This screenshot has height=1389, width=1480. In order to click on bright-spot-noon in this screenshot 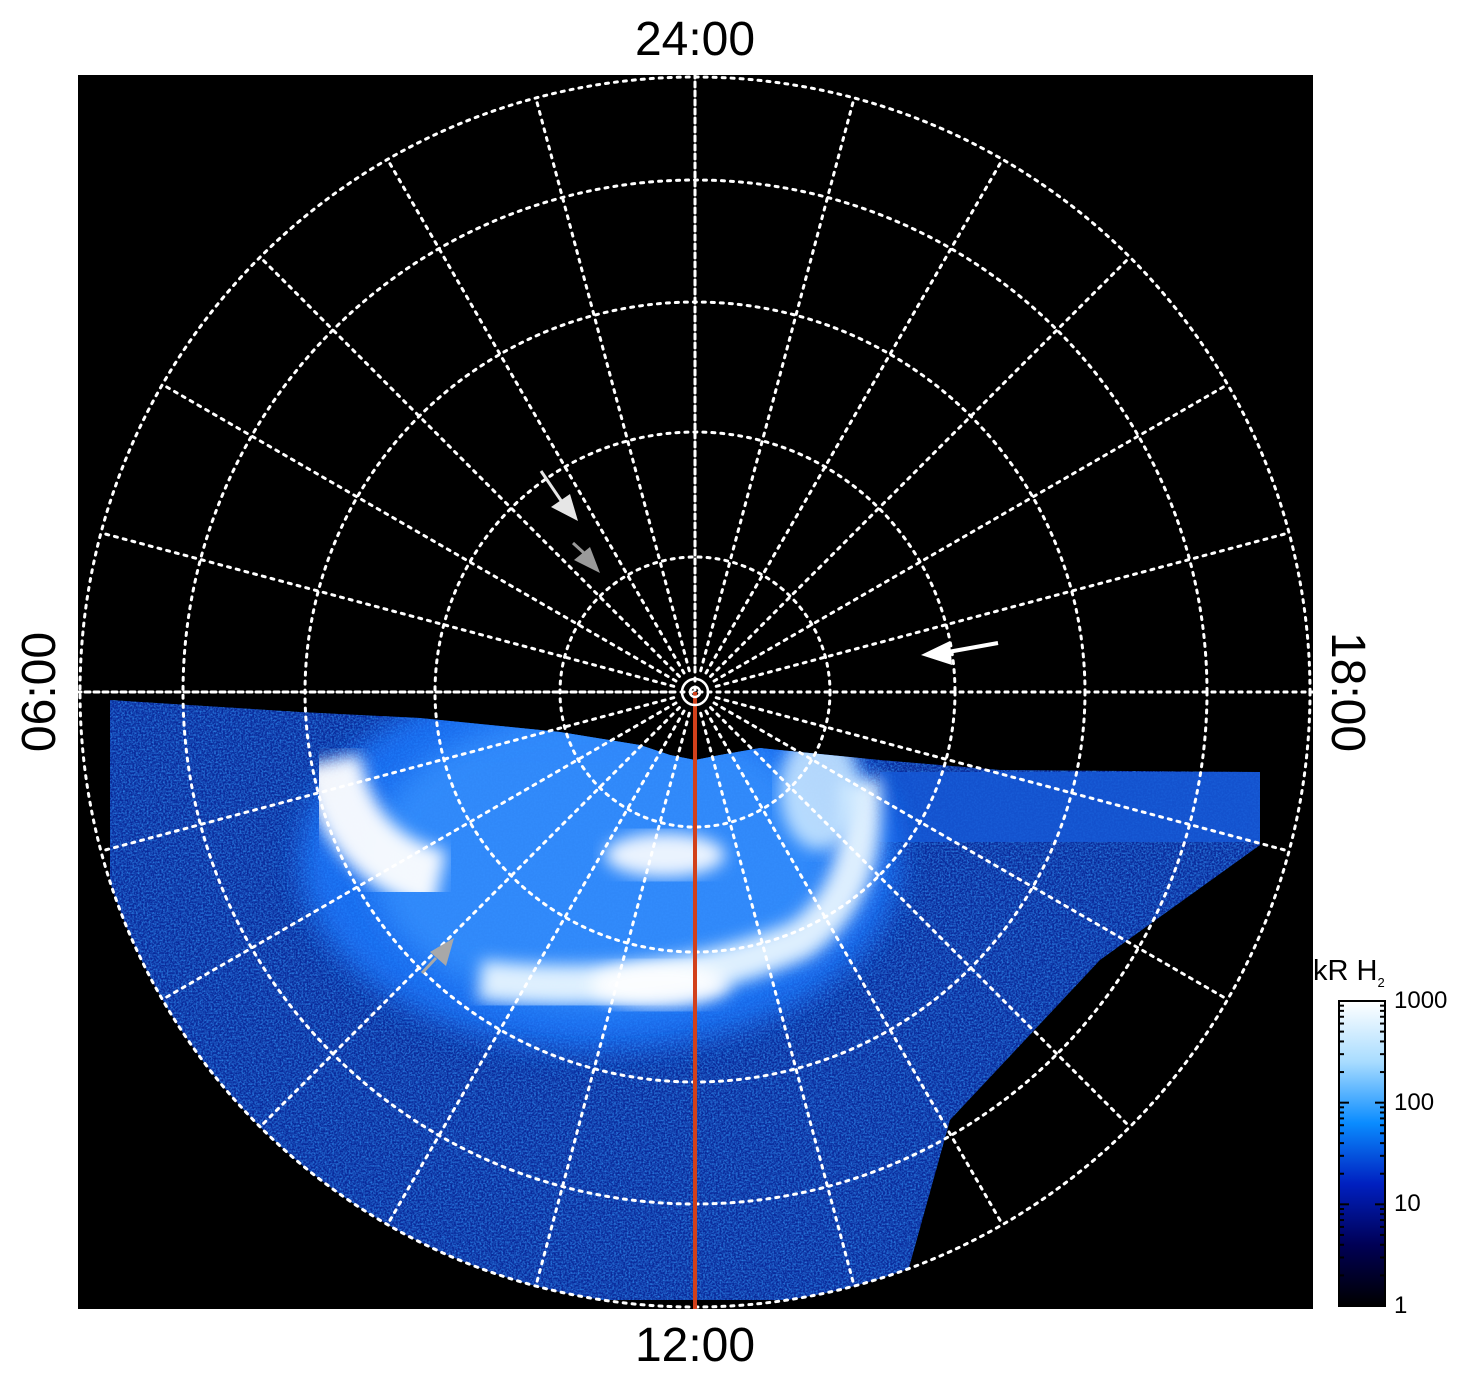, I will do `click(665, 855)`.